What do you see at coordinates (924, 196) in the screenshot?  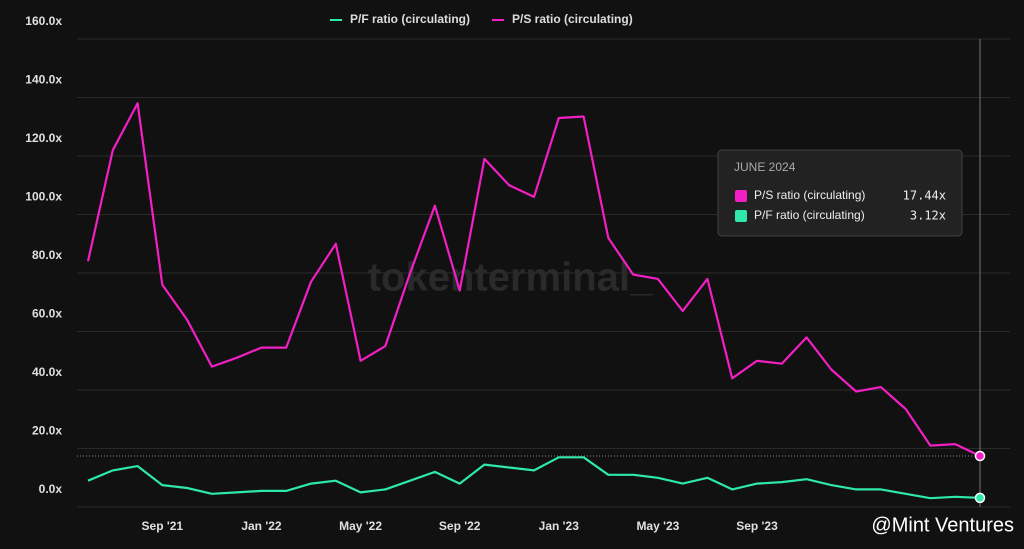 I see `tooltip-value: 17.44x` at bounding box center [924, 196].